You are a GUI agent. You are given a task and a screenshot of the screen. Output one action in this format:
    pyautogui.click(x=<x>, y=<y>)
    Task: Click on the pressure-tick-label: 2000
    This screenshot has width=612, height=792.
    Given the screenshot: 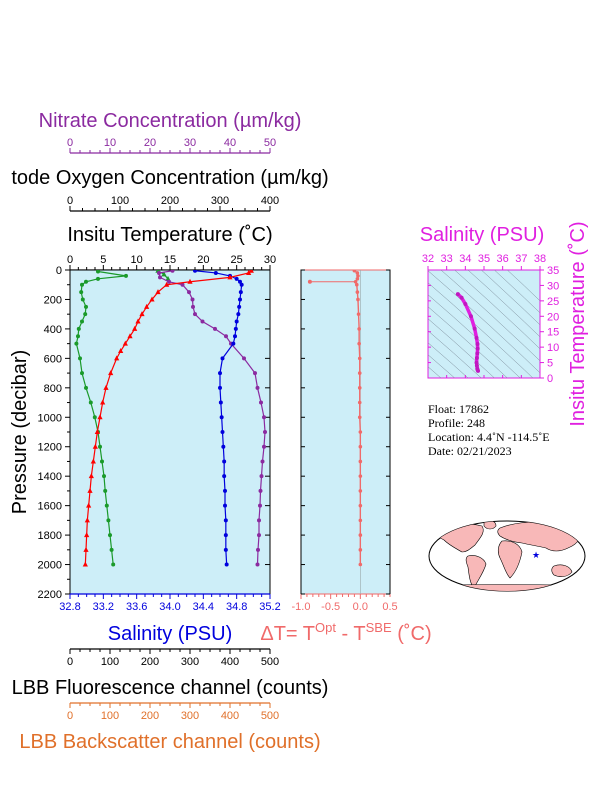 What is the action you would take?
    pyautogui.click(x=50, y=566)
    